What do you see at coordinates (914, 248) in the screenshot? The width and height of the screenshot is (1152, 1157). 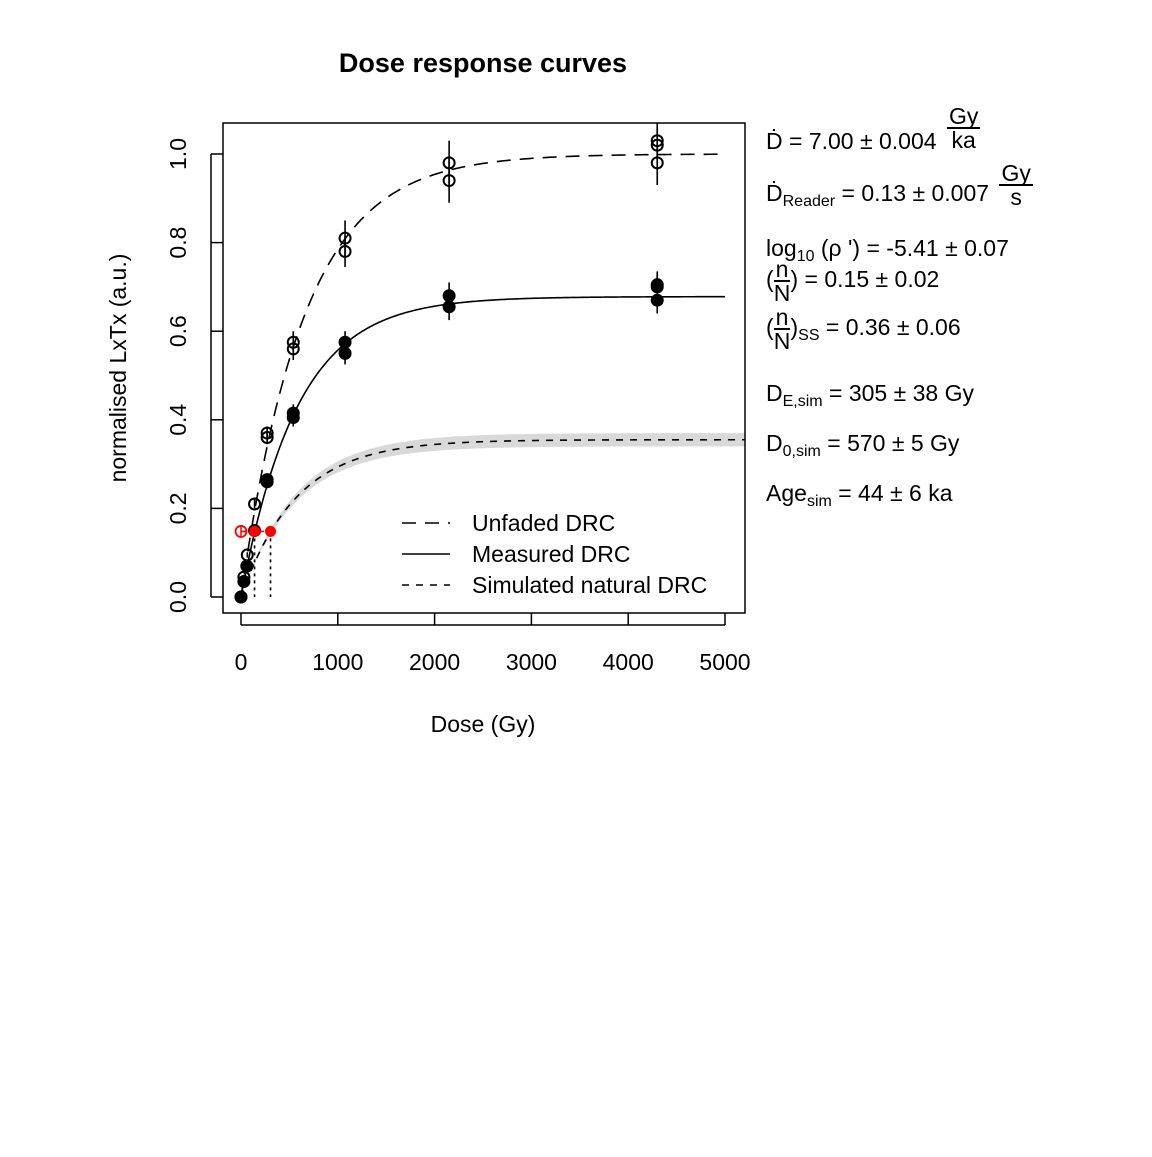 I see `value: (ρ ') = -5.41 ± 0.07` at bounding box center [914, 248].